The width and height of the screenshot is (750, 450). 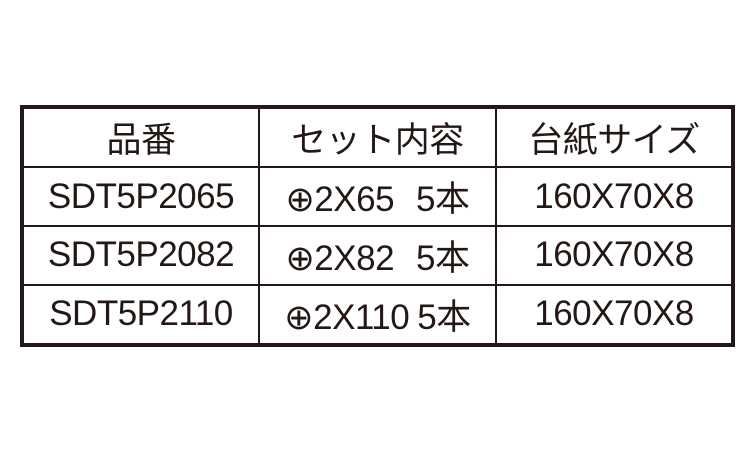 What do you see at coordinates (347, 317) in the screenshot?
I see `bit-size: ⊕2X110` at bounding box center [347, 317].